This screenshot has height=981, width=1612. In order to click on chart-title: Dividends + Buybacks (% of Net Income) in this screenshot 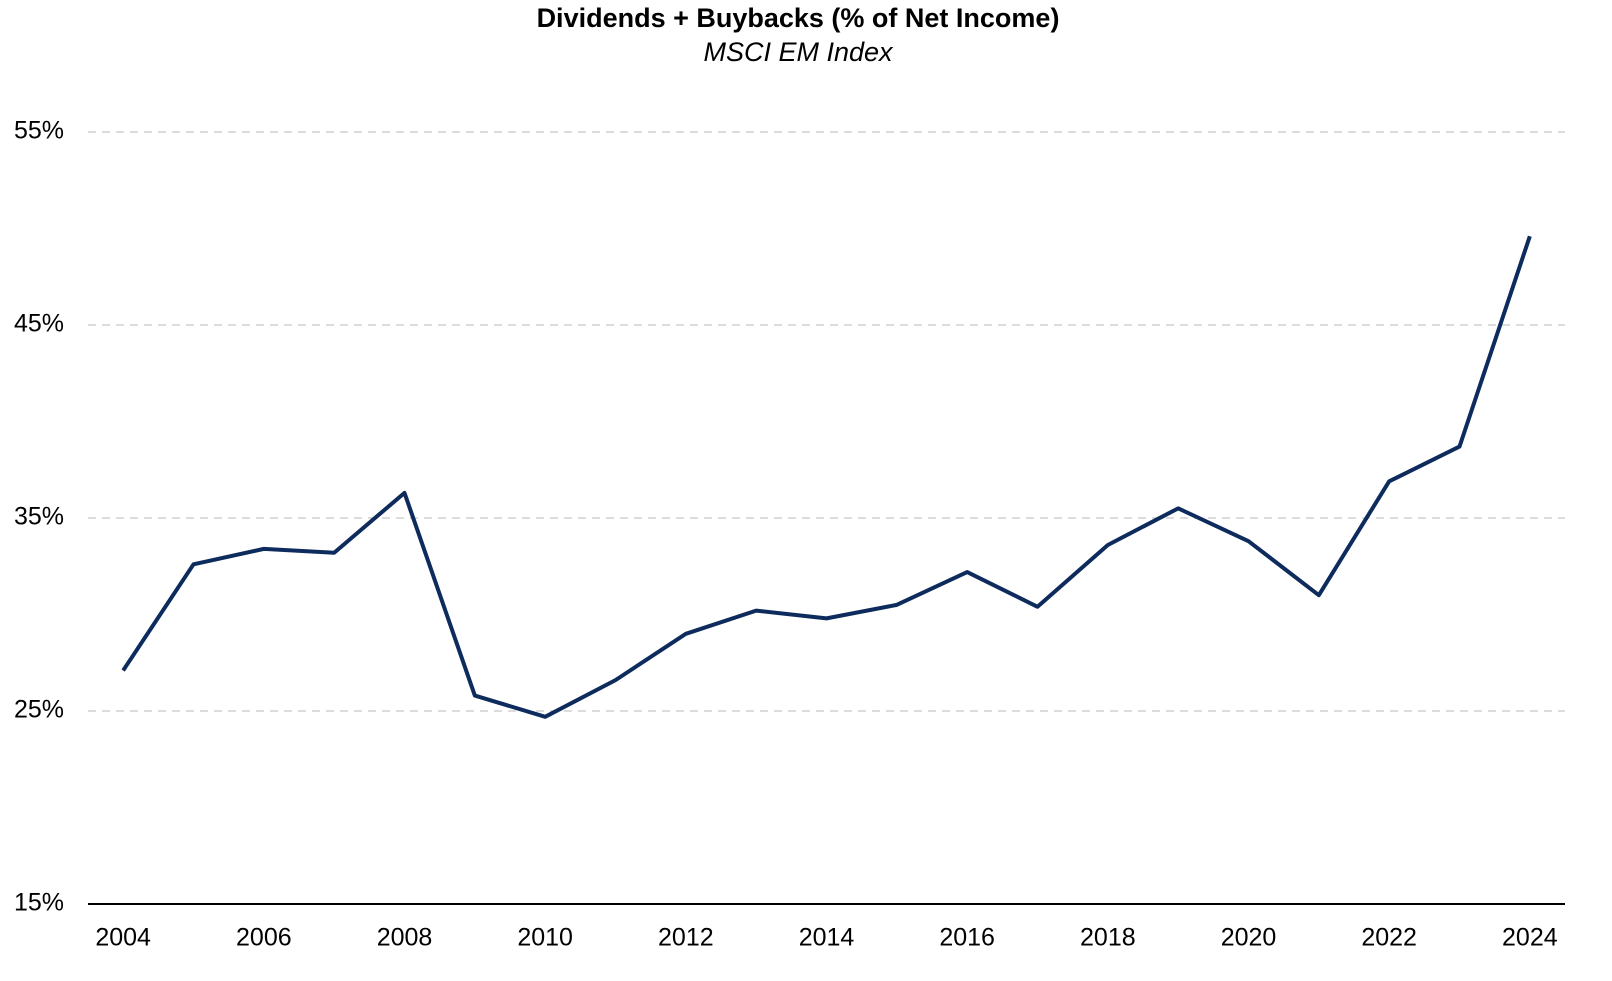, I will do `click(798, 18)`.